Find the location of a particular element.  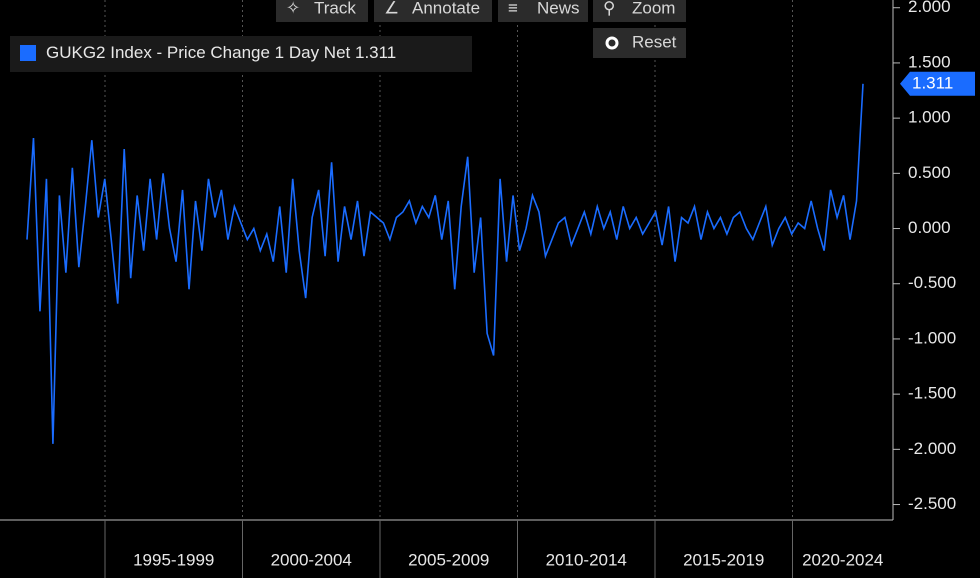

button-icon: ✧ is located at coordinates (293, 8).